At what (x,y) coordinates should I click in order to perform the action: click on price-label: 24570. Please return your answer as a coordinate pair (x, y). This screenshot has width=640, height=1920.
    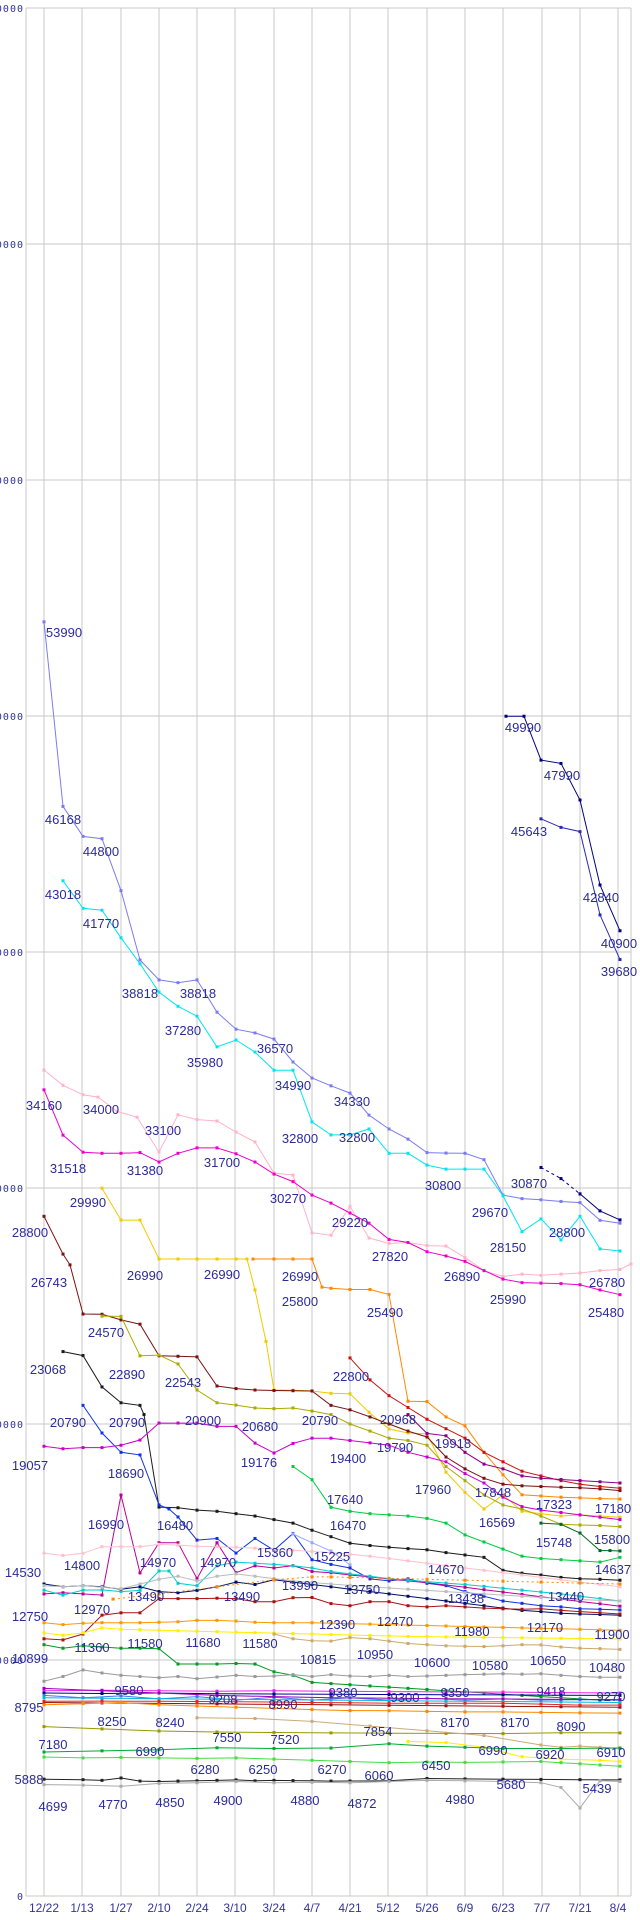
    Looking at the image, I should click on (106, 1332).